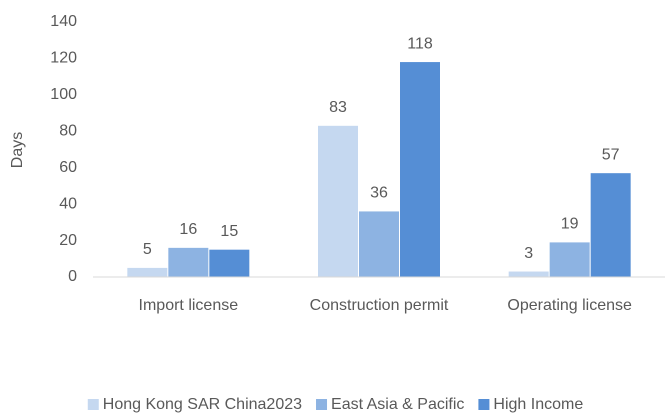 The width and height of the screenshot is (671, 413). Describe the element at coordinates (68, 240) in the screenshot. I see `y-tick-label: 20` at that location.